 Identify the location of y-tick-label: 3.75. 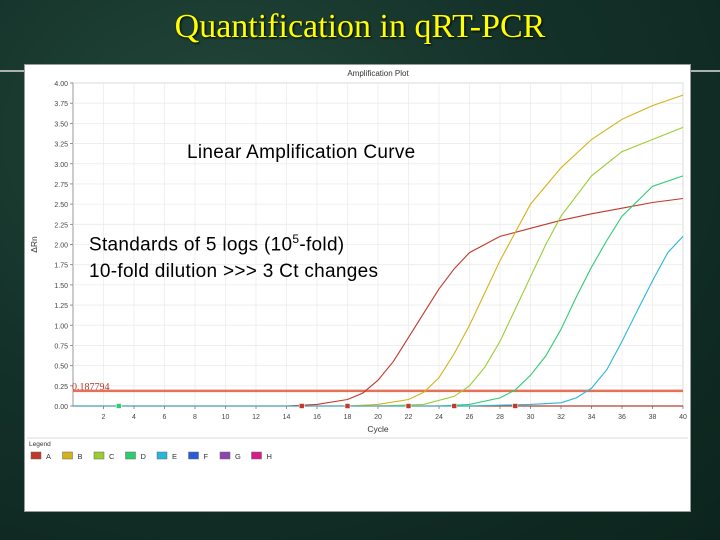
(61, 104).